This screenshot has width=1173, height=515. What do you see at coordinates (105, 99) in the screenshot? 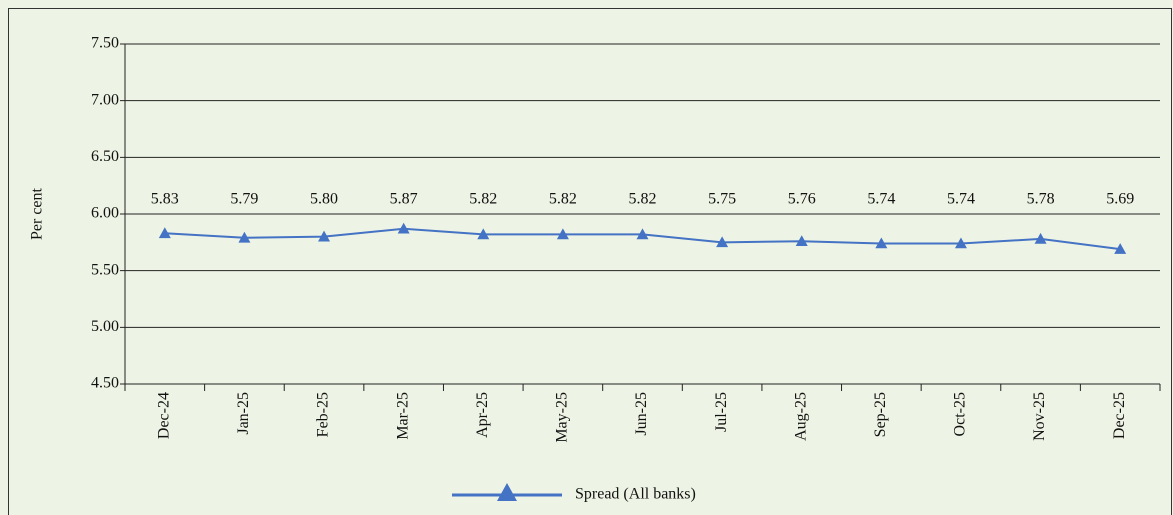
I see `y-tick-label: 7.00` at bounding box center [105, 99].